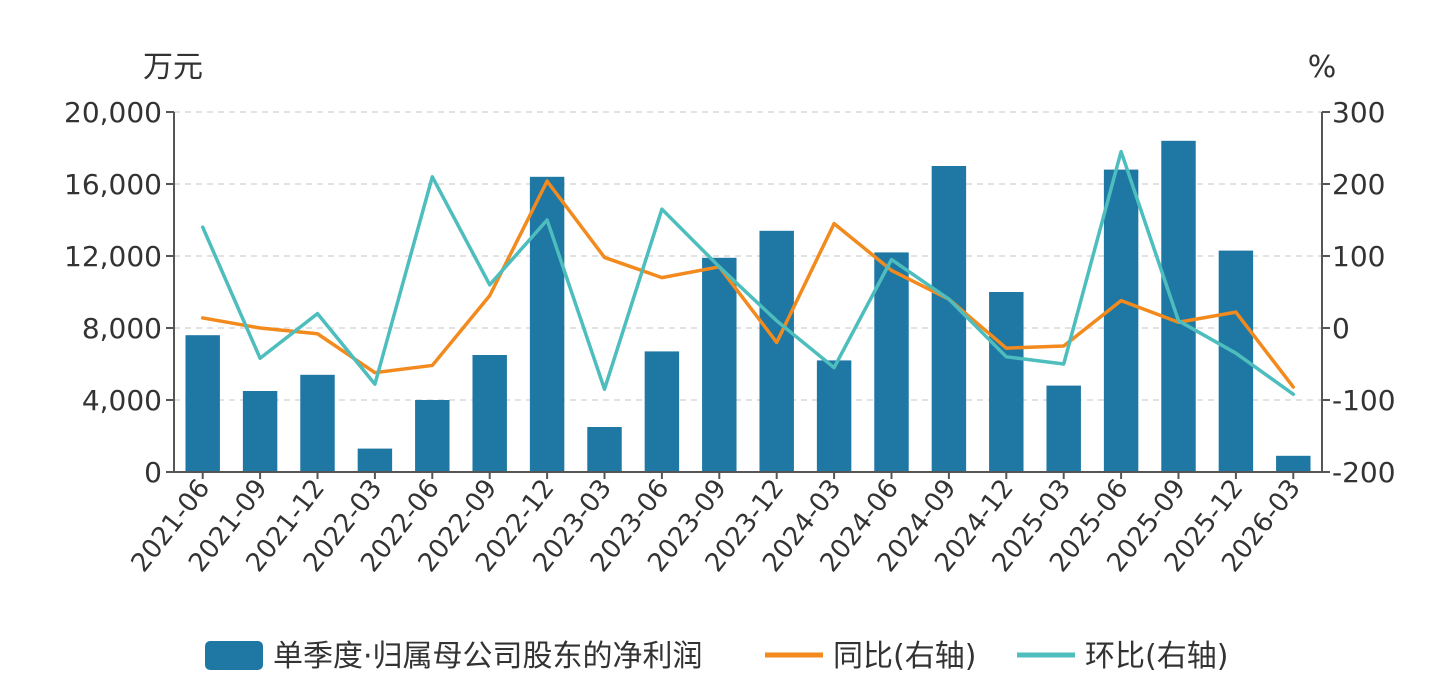  I want to click on y-left-tick-label: 8,000, so click(122, 328).